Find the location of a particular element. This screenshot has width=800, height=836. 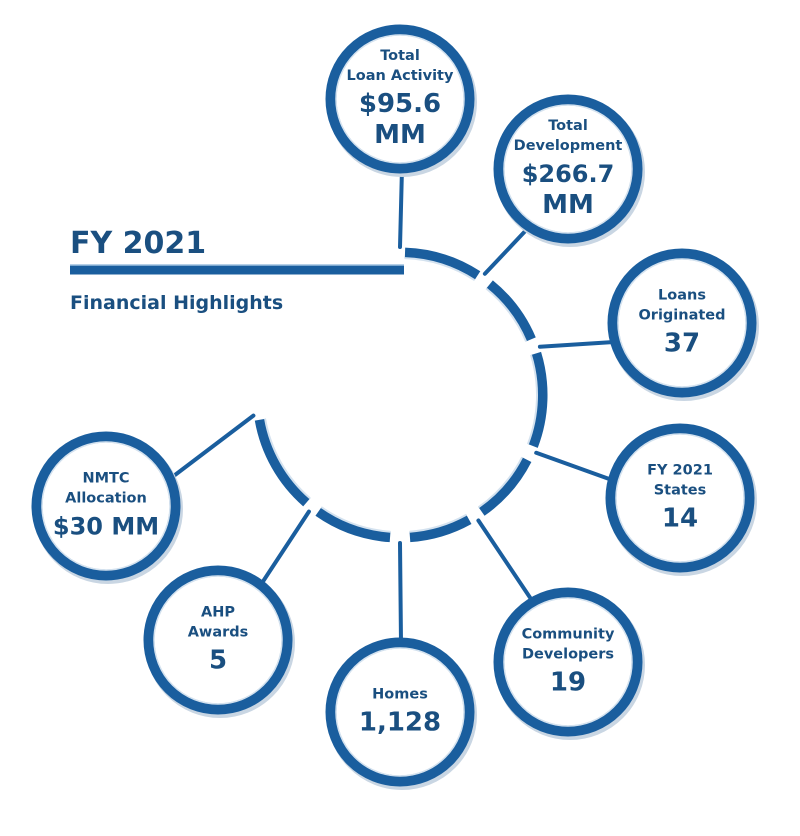

loans-originated-label: Originated is located at coordinates (681, 316).